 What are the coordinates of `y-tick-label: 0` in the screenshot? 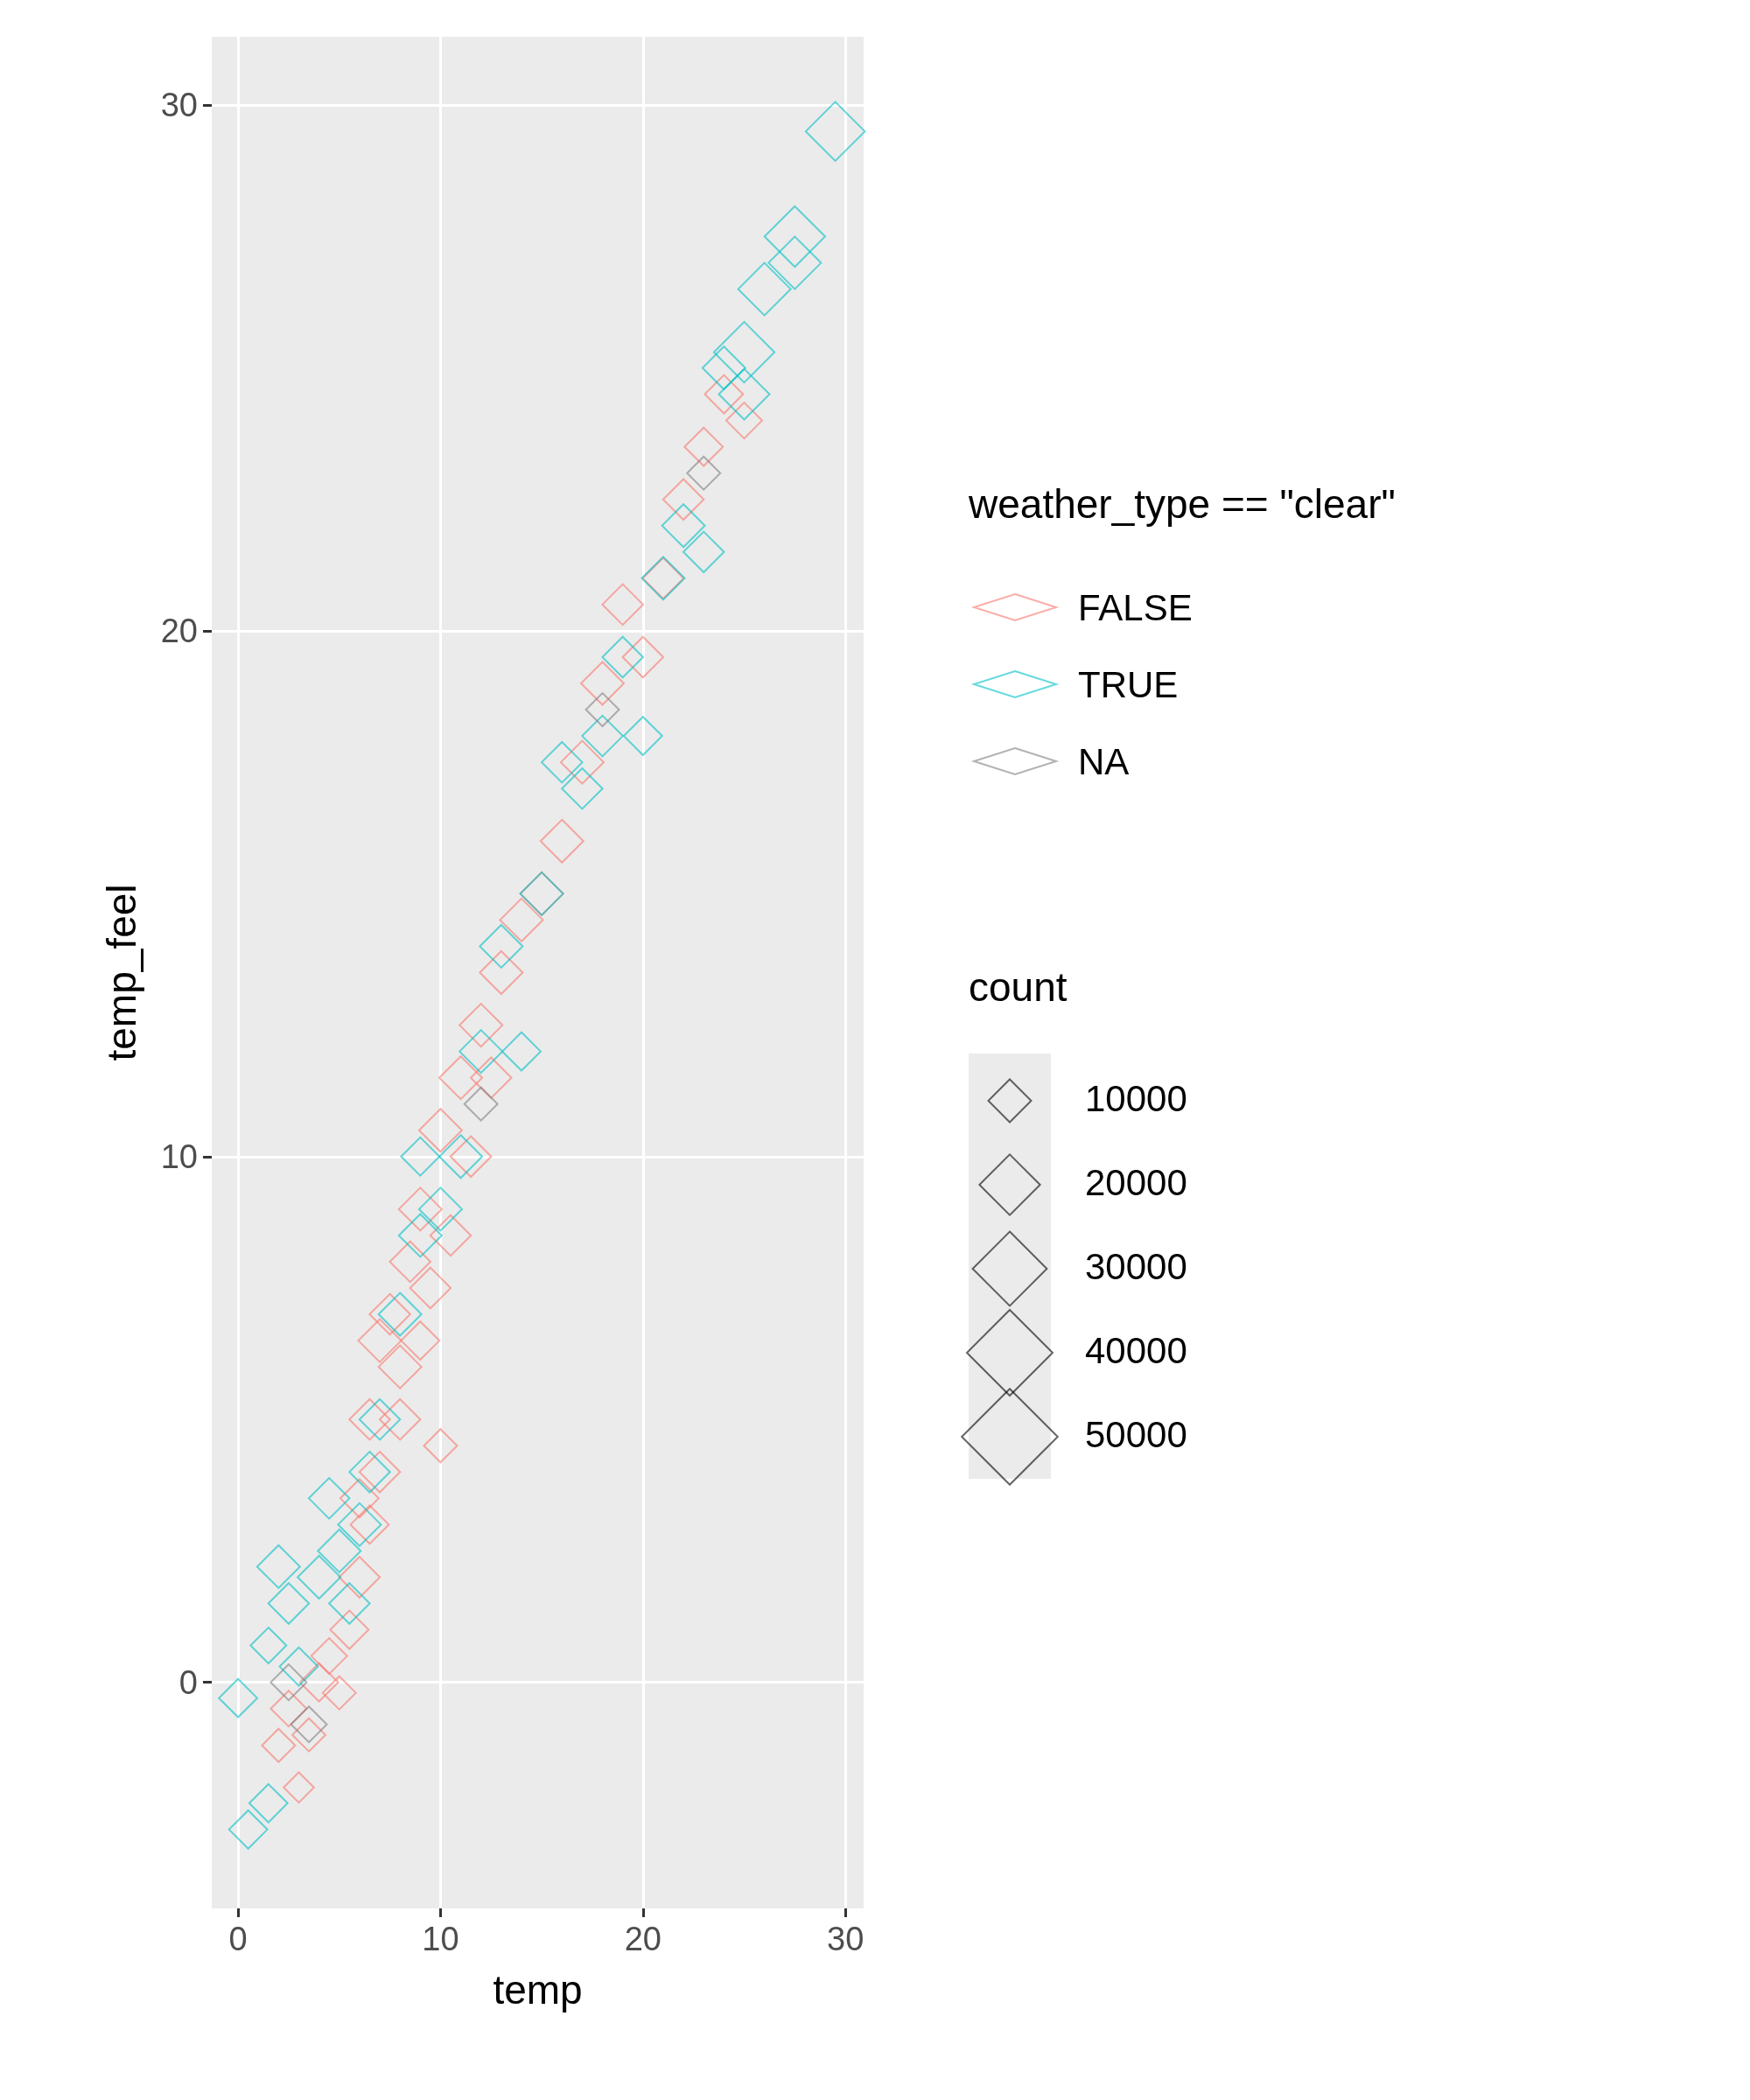 It's located at (188, 1682).